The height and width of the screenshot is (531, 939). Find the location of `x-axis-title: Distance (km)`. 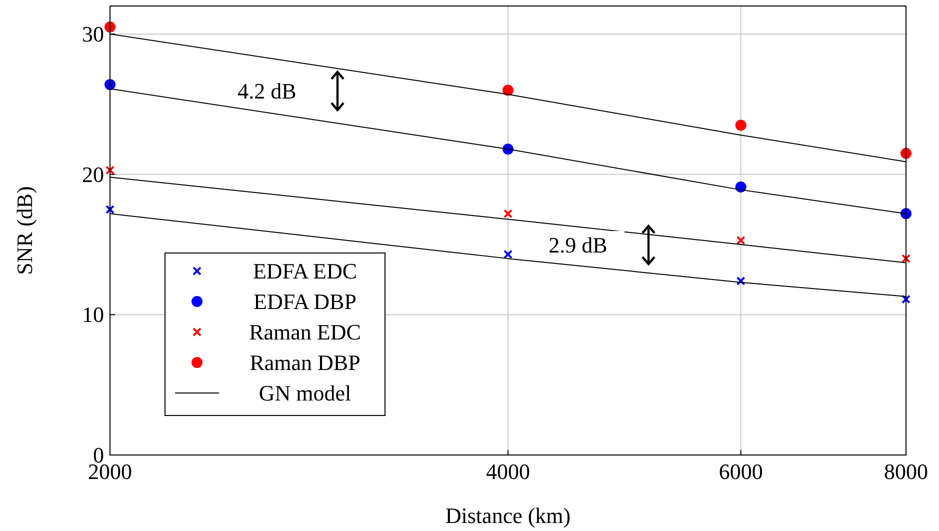

x-axis-title: Distance (km) is located at coordinates (508, 515).